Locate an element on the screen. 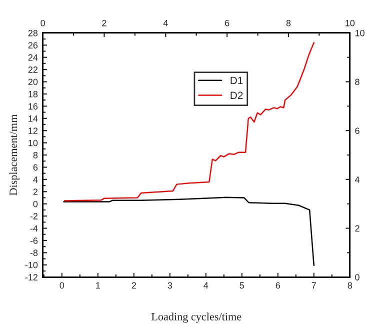 This screenshot has width=366, height=326. x-tick-label: 3 is located at coordinates (170, 285).